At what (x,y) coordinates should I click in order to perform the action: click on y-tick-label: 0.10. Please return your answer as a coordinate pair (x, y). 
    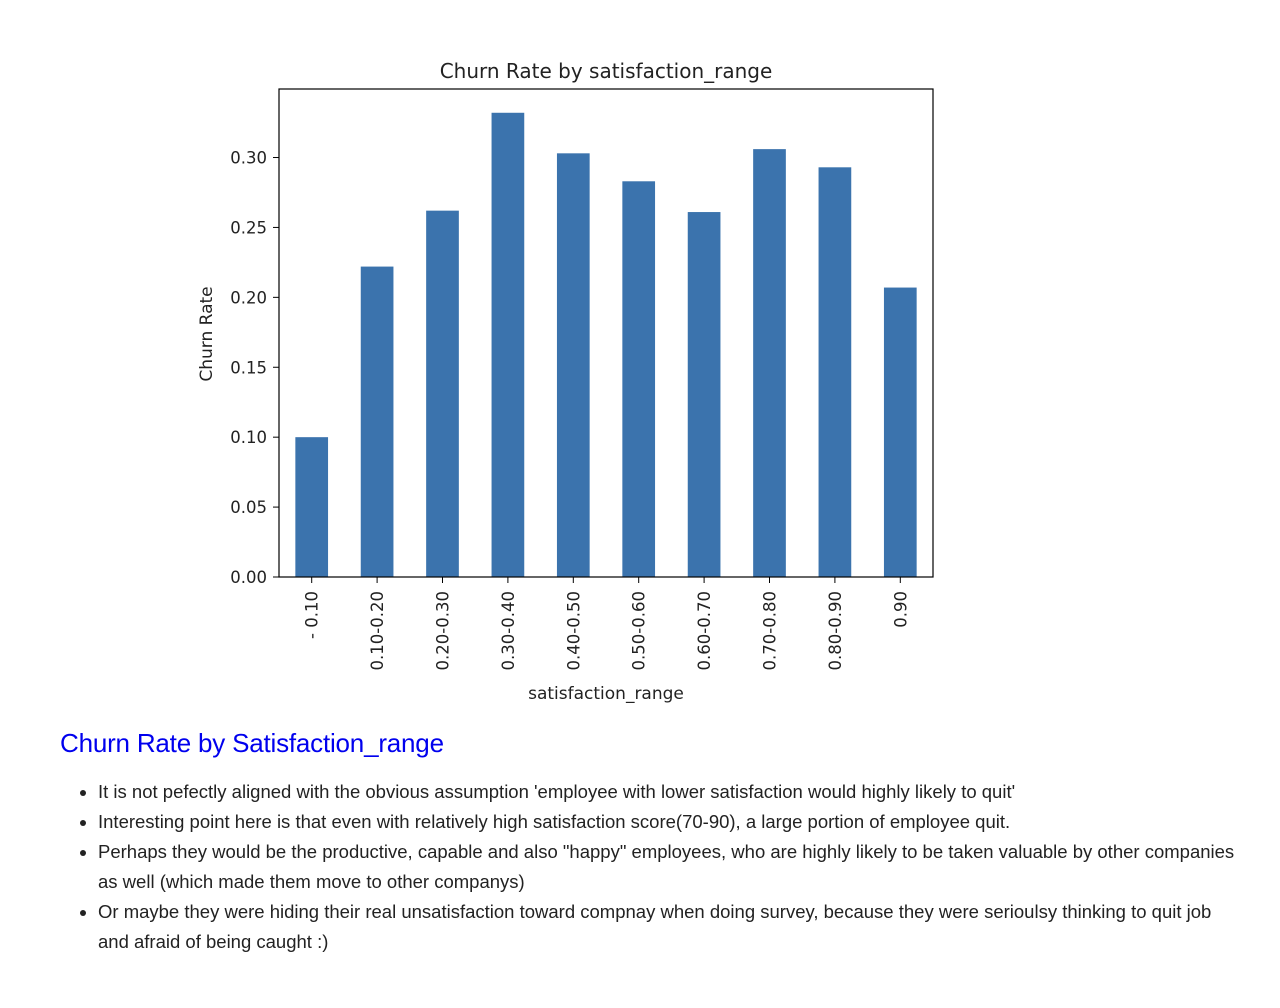
    Looking at the image, I should click on (248, 437).